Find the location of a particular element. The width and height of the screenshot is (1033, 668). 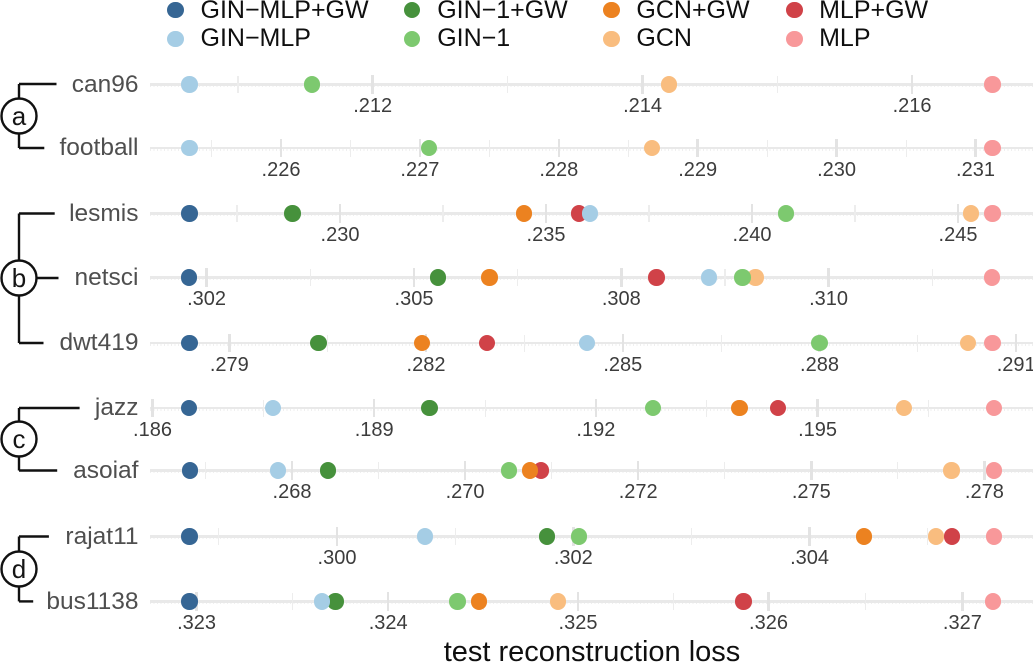

svg-text: d is located at coordinates (19, 569).